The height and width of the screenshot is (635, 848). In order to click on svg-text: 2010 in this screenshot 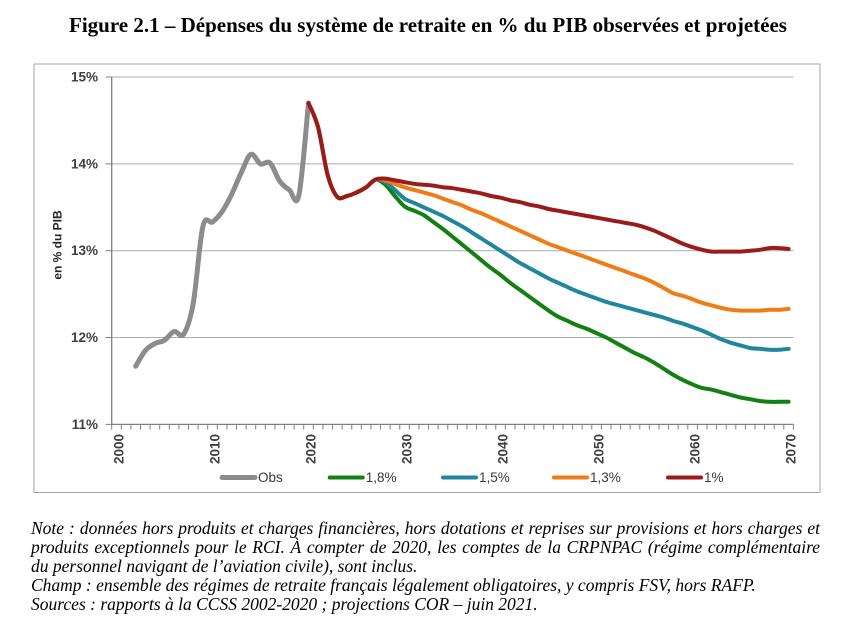, I will do `click(214, 449)`.